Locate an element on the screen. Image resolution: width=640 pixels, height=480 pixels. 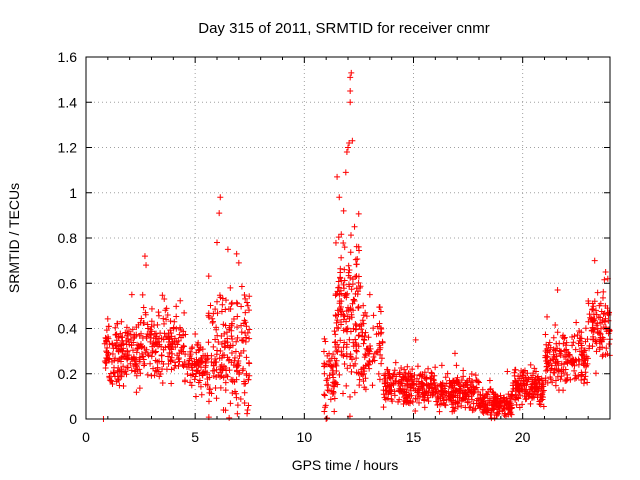
x-tick-label: 5 is located at coordinates (195, 437).